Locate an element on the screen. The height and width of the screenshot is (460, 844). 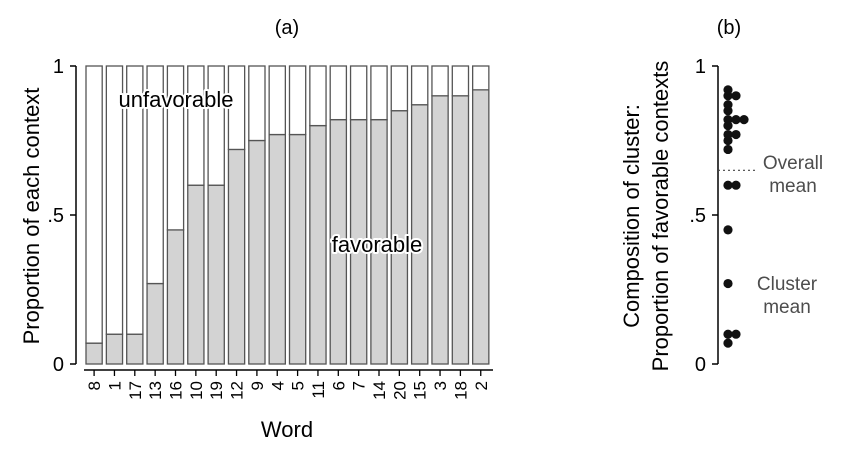
overall-mean-label-line1: Overall is located at coordinates (793, 163).